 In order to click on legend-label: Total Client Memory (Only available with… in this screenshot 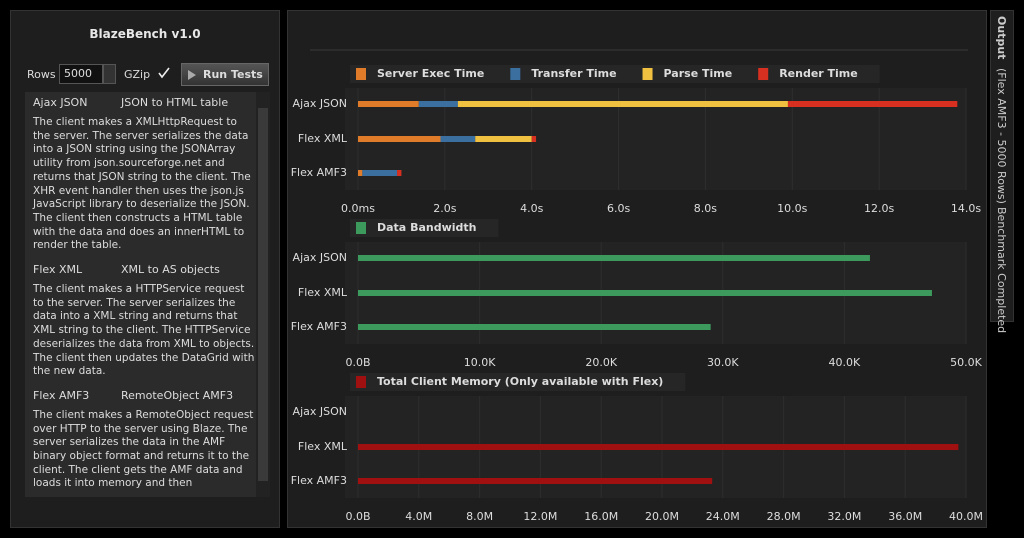, I will do `click(520, 381)`.